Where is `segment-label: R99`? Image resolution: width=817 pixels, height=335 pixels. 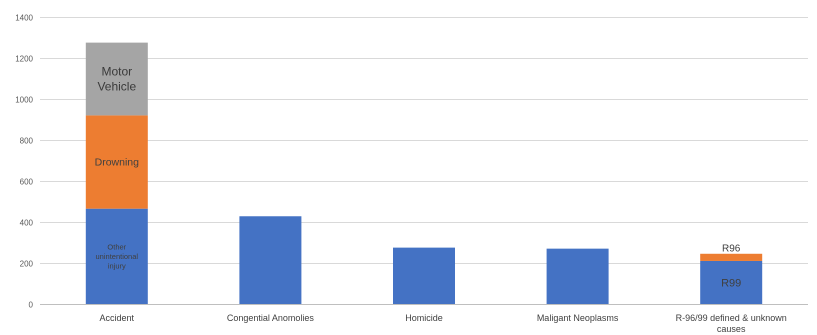 segment-label: R99 is located at coordinates (731, 283).